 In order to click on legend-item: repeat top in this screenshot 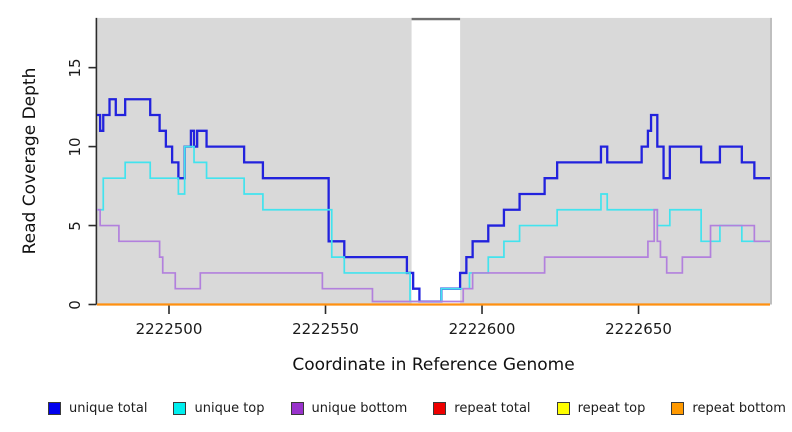, I will do `click(601, 408)`.